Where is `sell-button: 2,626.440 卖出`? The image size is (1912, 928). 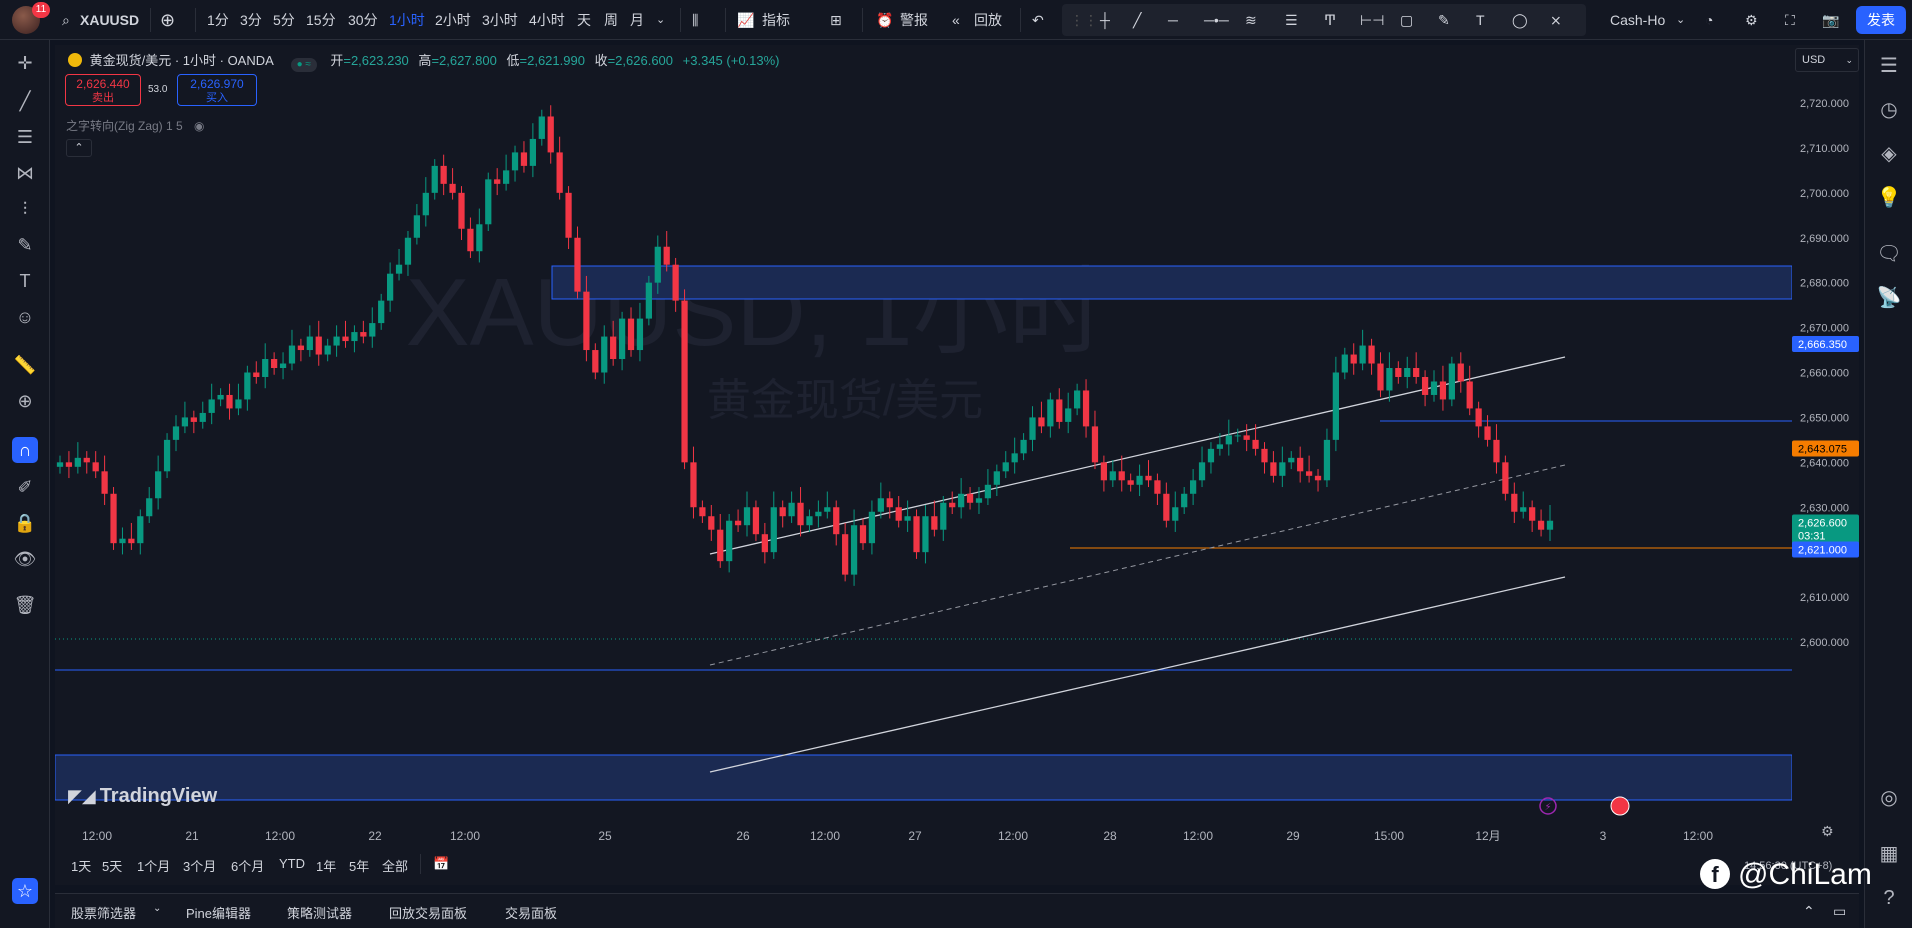
sell-button: 2,626.440 卖出 is located at coordinates (103, 90).